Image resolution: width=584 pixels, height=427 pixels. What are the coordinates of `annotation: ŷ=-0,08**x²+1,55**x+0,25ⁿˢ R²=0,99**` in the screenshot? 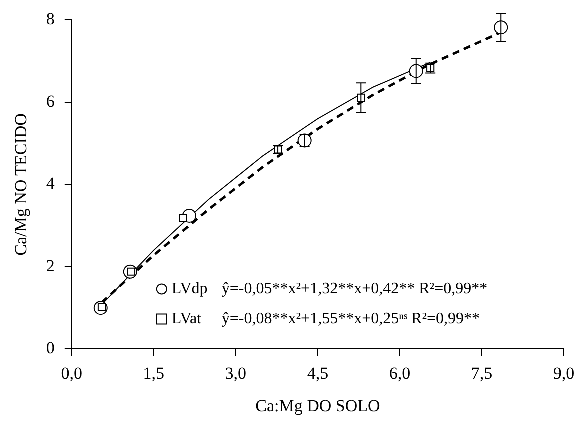 It's located at (351, 319).